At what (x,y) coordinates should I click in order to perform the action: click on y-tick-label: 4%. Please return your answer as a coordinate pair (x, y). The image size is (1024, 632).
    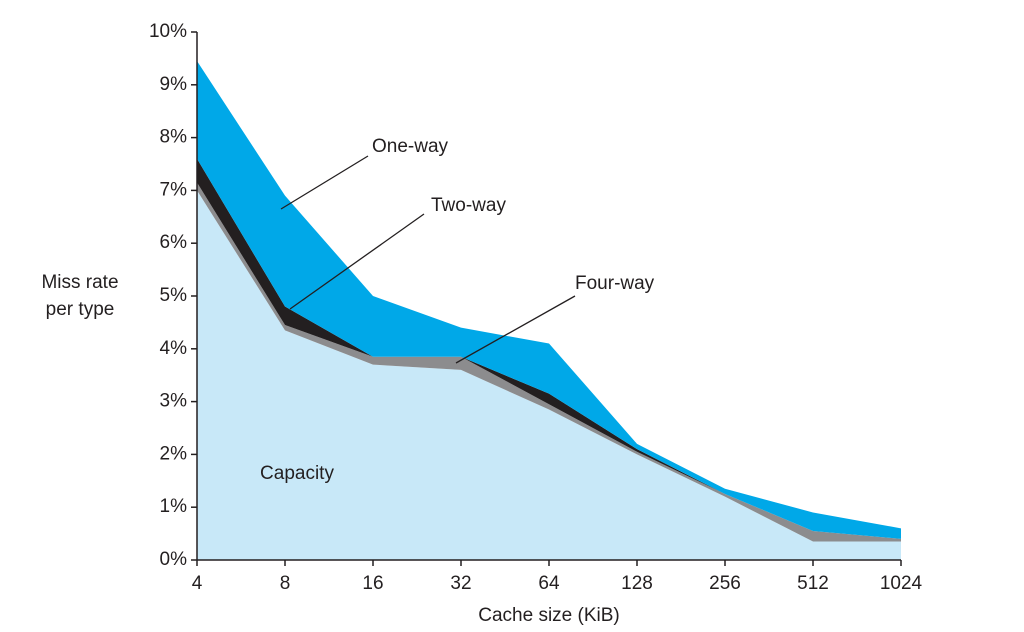
    Looking at the image, I should click on (174, 348).